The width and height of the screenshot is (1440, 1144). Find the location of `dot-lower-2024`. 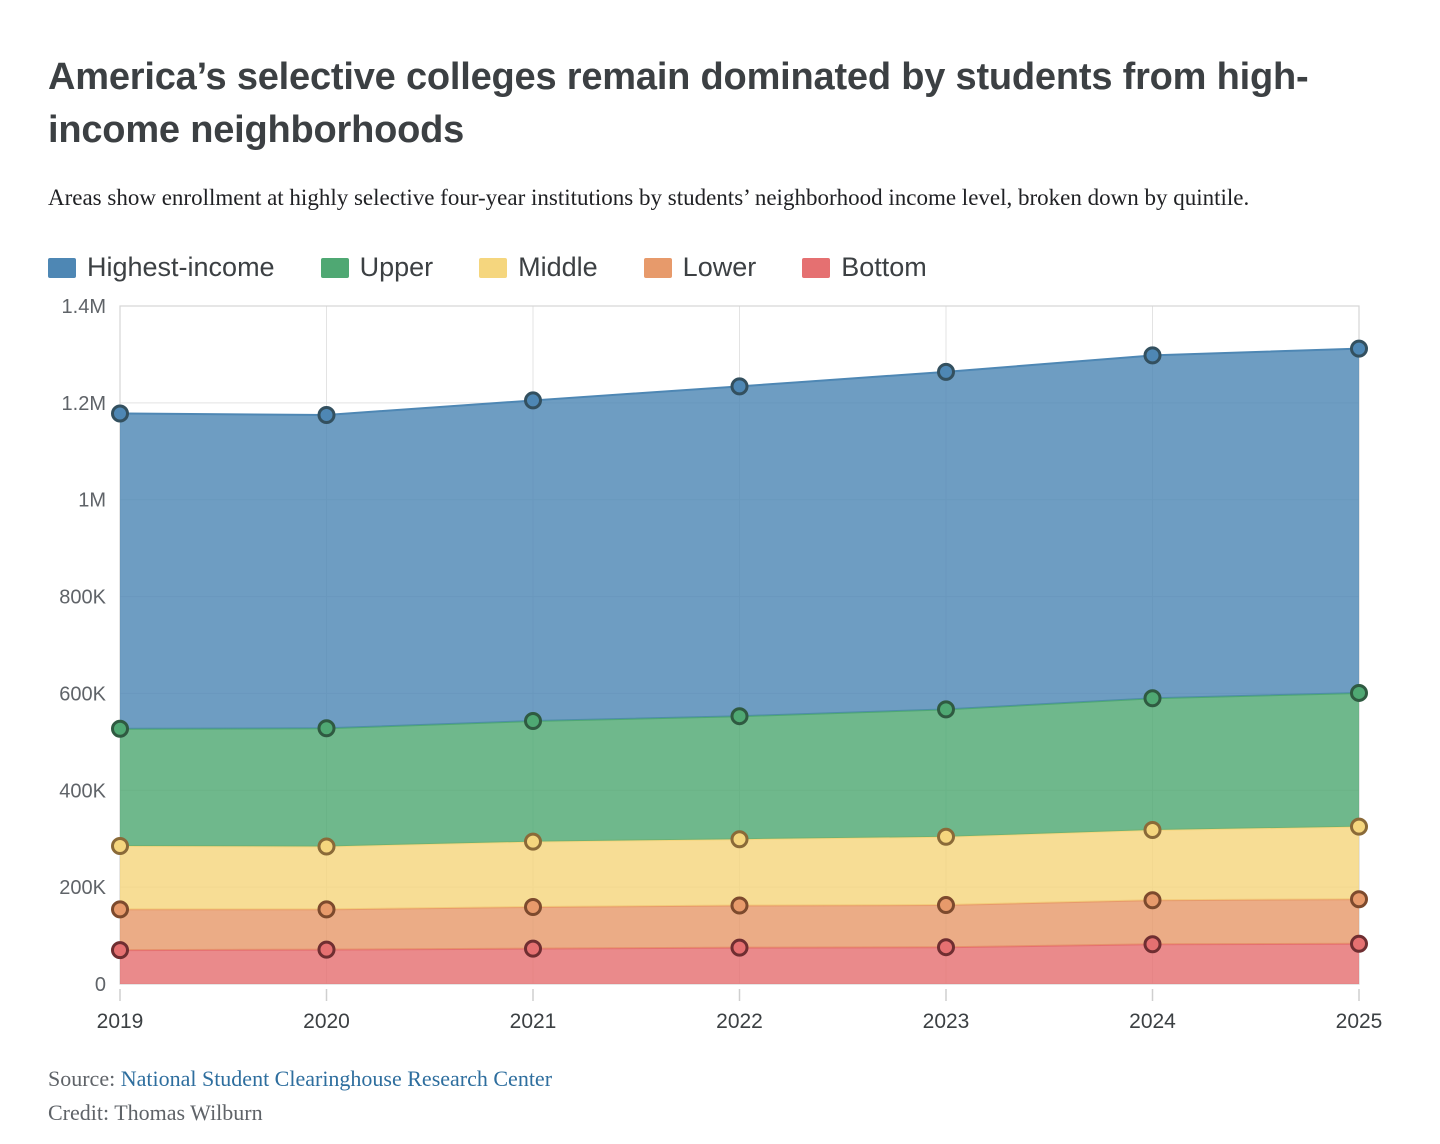

dot-lower-2024 is located at coordinates (1152, 900).